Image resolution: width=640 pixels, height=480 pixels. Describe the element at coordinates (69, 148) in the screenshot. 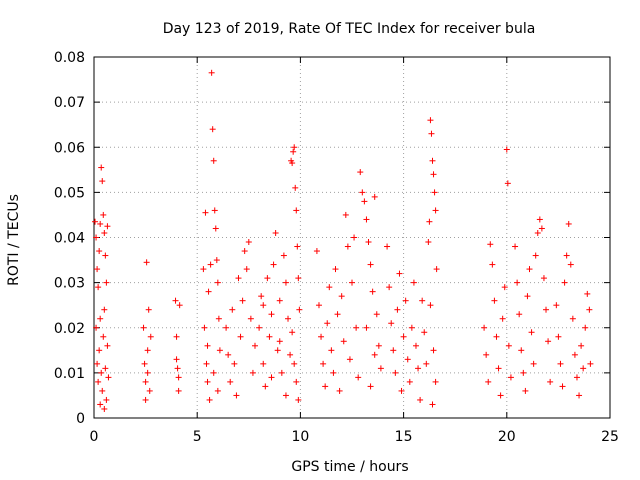

I see `y-tick-label: 0.06` at that location.